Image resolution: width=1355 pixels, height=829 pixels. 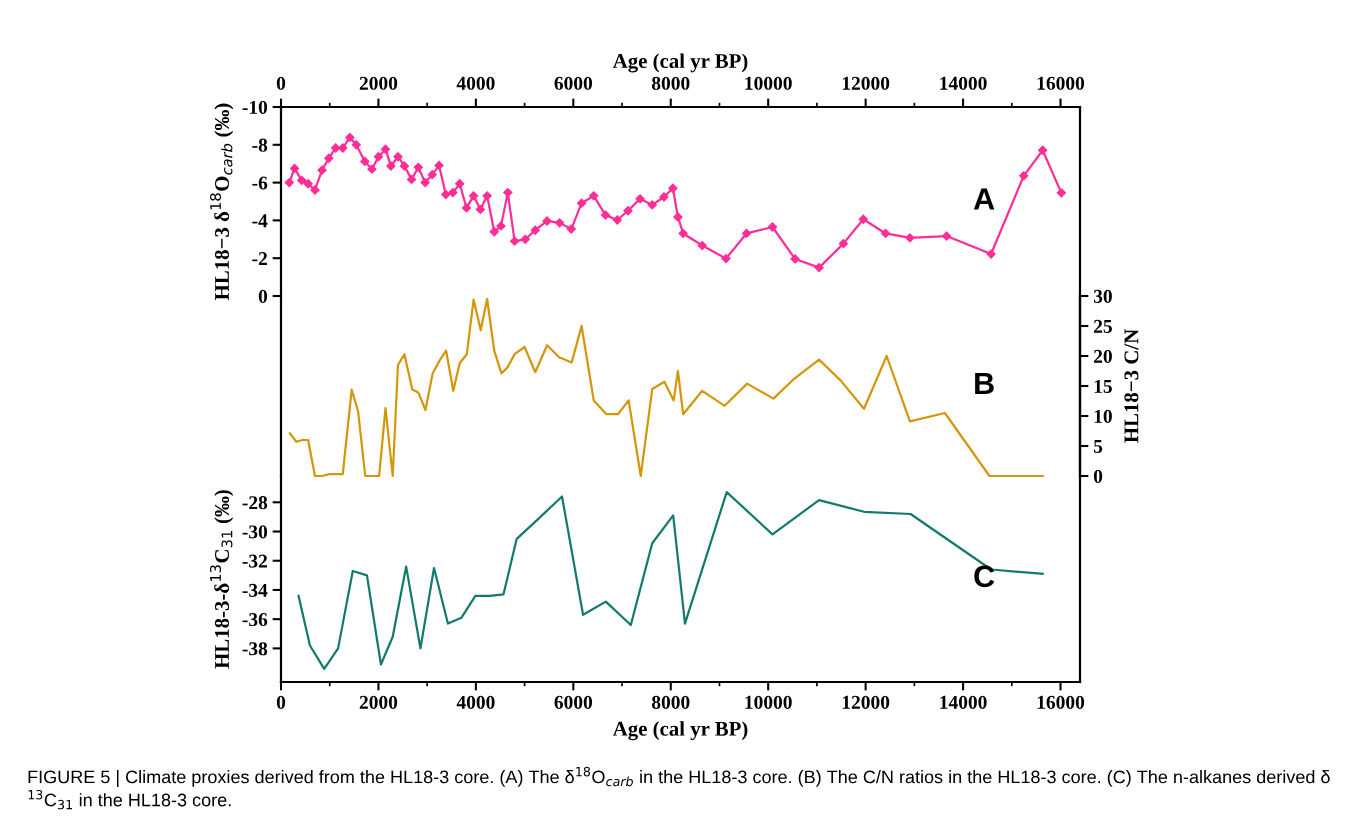 What do you see at coordinates (1131, 386) in the screenshot?
I see `y2-axis-title: HL18−3 C/N` at bounding box center [1131, 386].